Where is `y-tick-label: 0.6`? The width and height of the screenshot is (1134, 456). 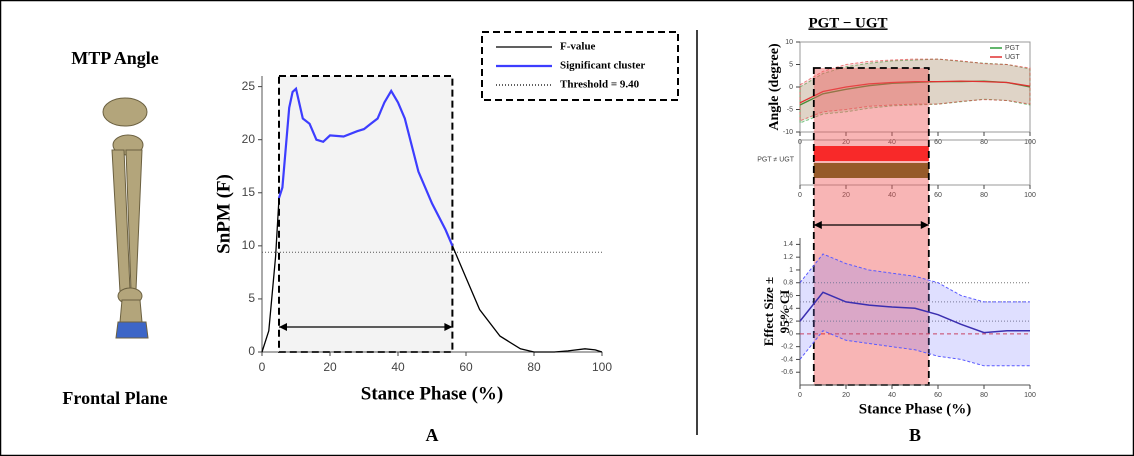 y-tick-label: 0.6 is located at coordinates (788, 295).